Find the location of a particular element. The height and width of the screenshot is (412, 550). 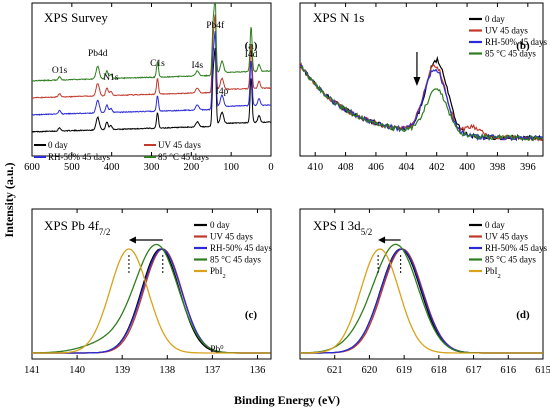

metal-lead-annotation: Pb0 is located at coordinates (216, 350).